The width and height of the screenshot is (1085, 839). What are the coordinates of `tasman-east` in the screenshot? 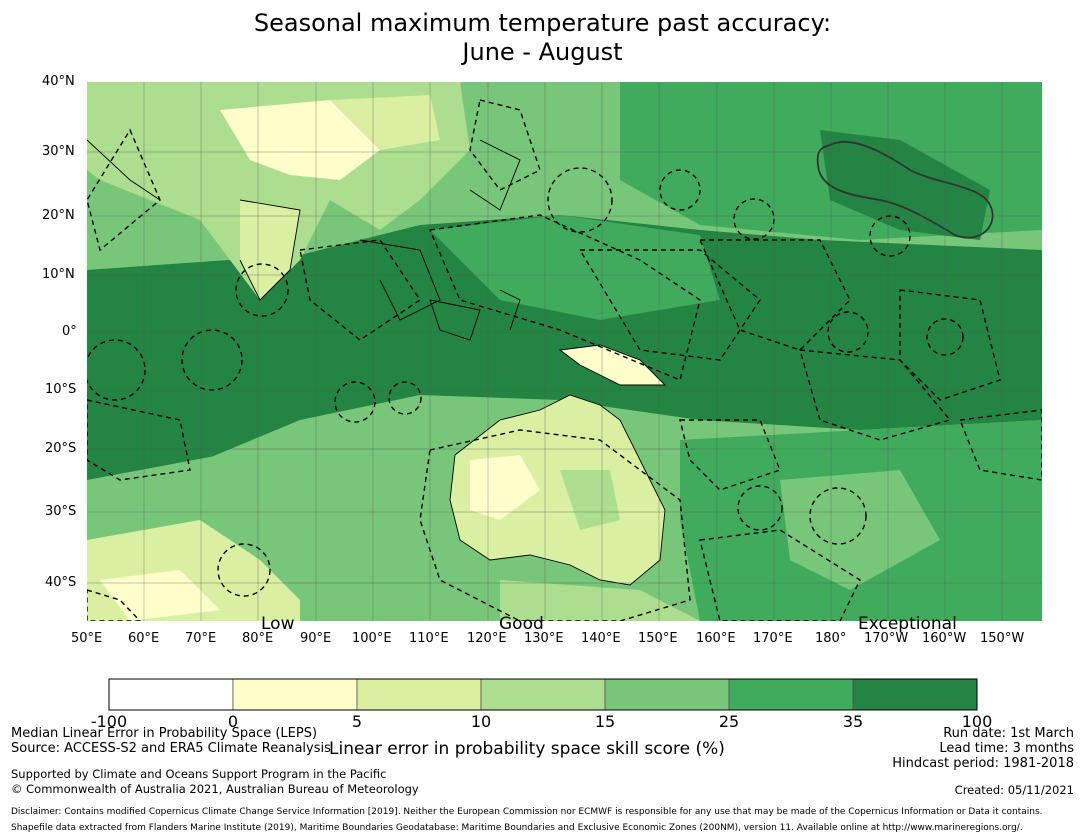 It's located at (860, 530).